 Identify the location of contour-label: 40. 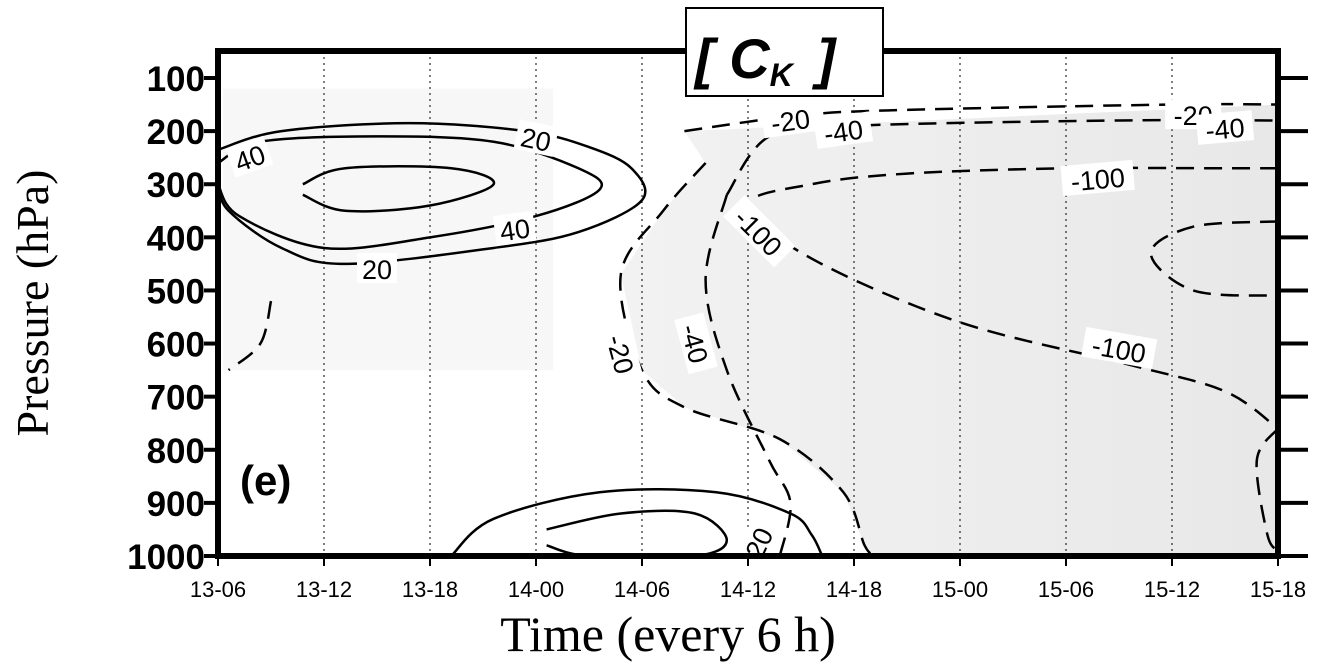
(514, 228).